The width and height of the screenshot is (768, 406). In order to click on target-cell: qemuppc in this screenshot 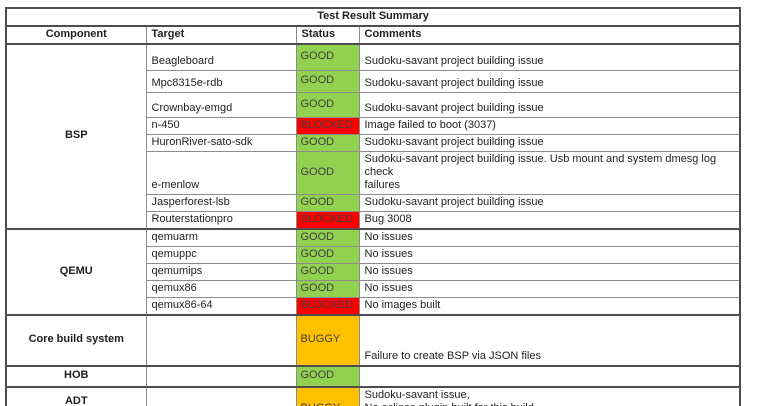, I will do `click(221, 254)`.